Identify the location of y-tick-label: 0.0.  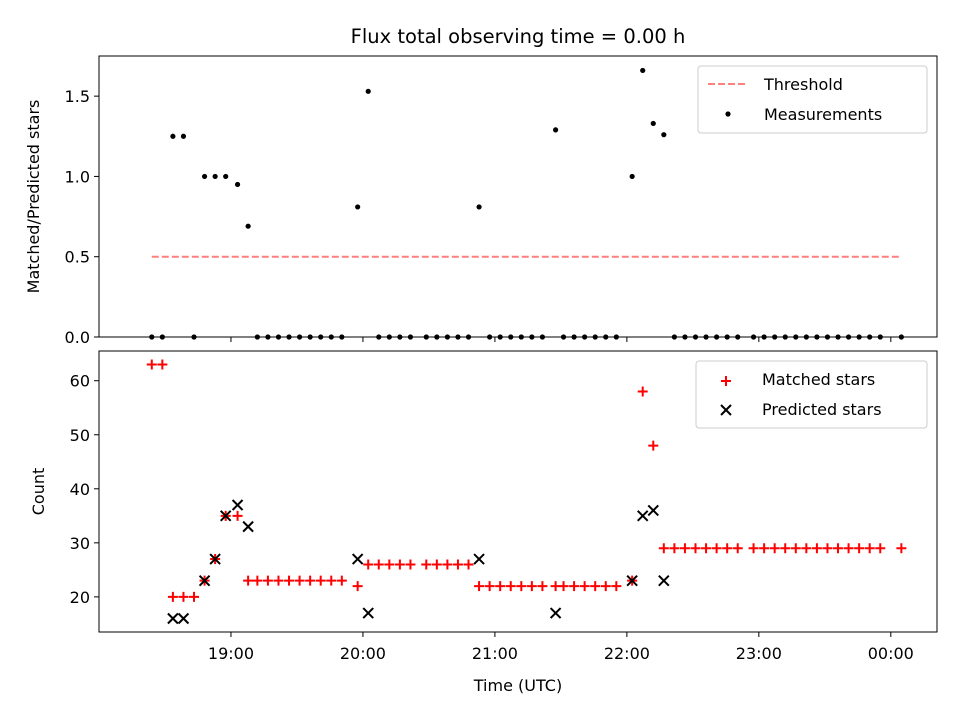
(77, 337).